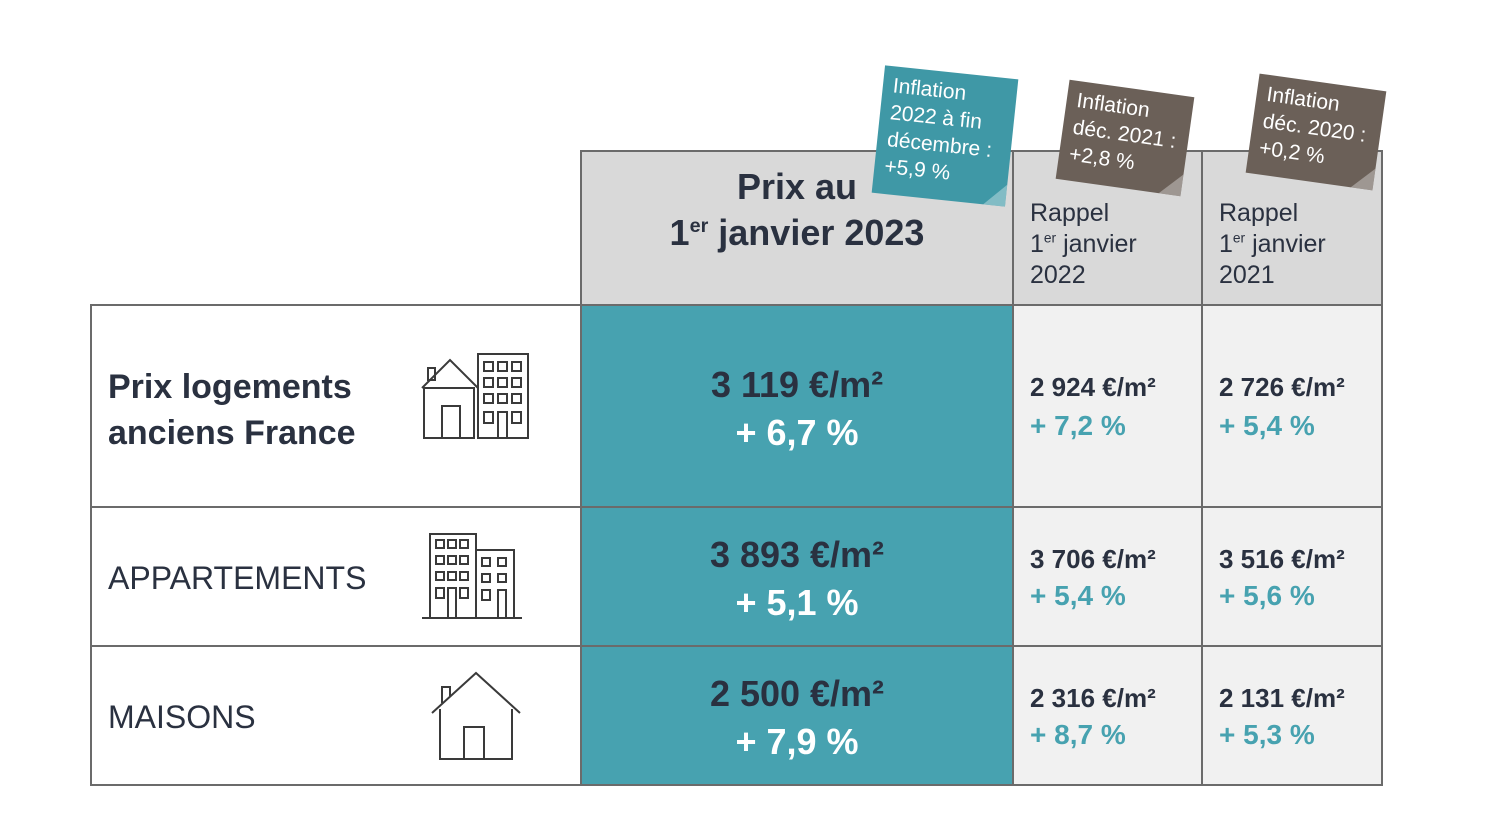 Image resolution: width=1508 pixels, height=824 pixels. What do you see at coordinates (1125, 138) in the screenshot?
I see `inflation-tag-2021: Inflation déc. 2021 : +2,8 %` at bounding box center [1125, 138].